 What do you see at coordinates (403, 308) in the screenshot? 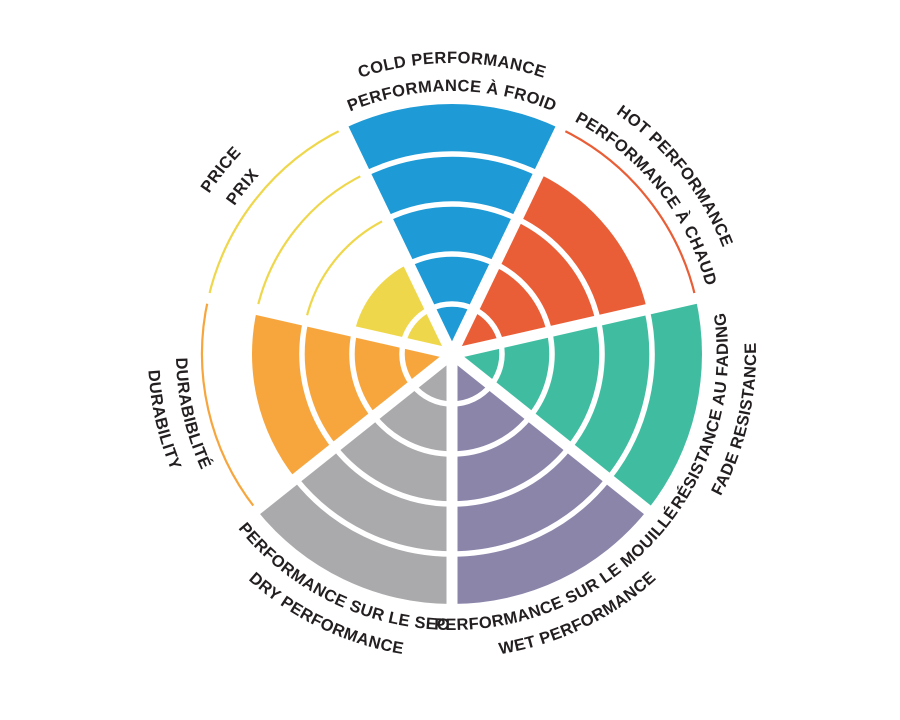
I see `sector-price-wedge` at bounding box center [403, 308].